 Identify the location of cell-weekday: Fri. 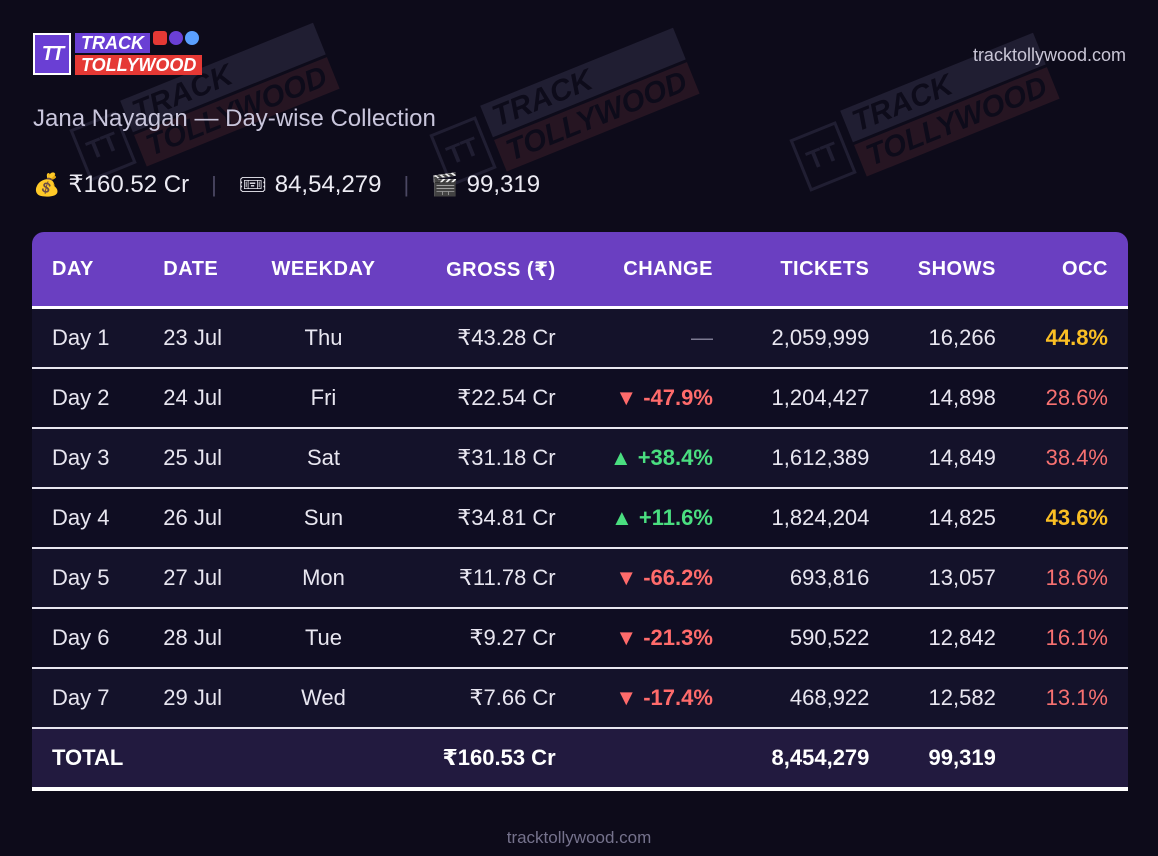
(323, 398).